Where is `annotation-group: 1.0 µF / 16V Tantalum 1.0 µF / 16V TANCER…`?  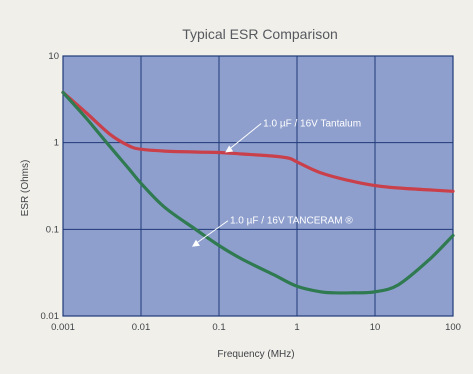
annotation-group: 1.0 µF / 16V Tantalum 1.0 µF / 16V TANCER… is located at coordinates (276, 183).